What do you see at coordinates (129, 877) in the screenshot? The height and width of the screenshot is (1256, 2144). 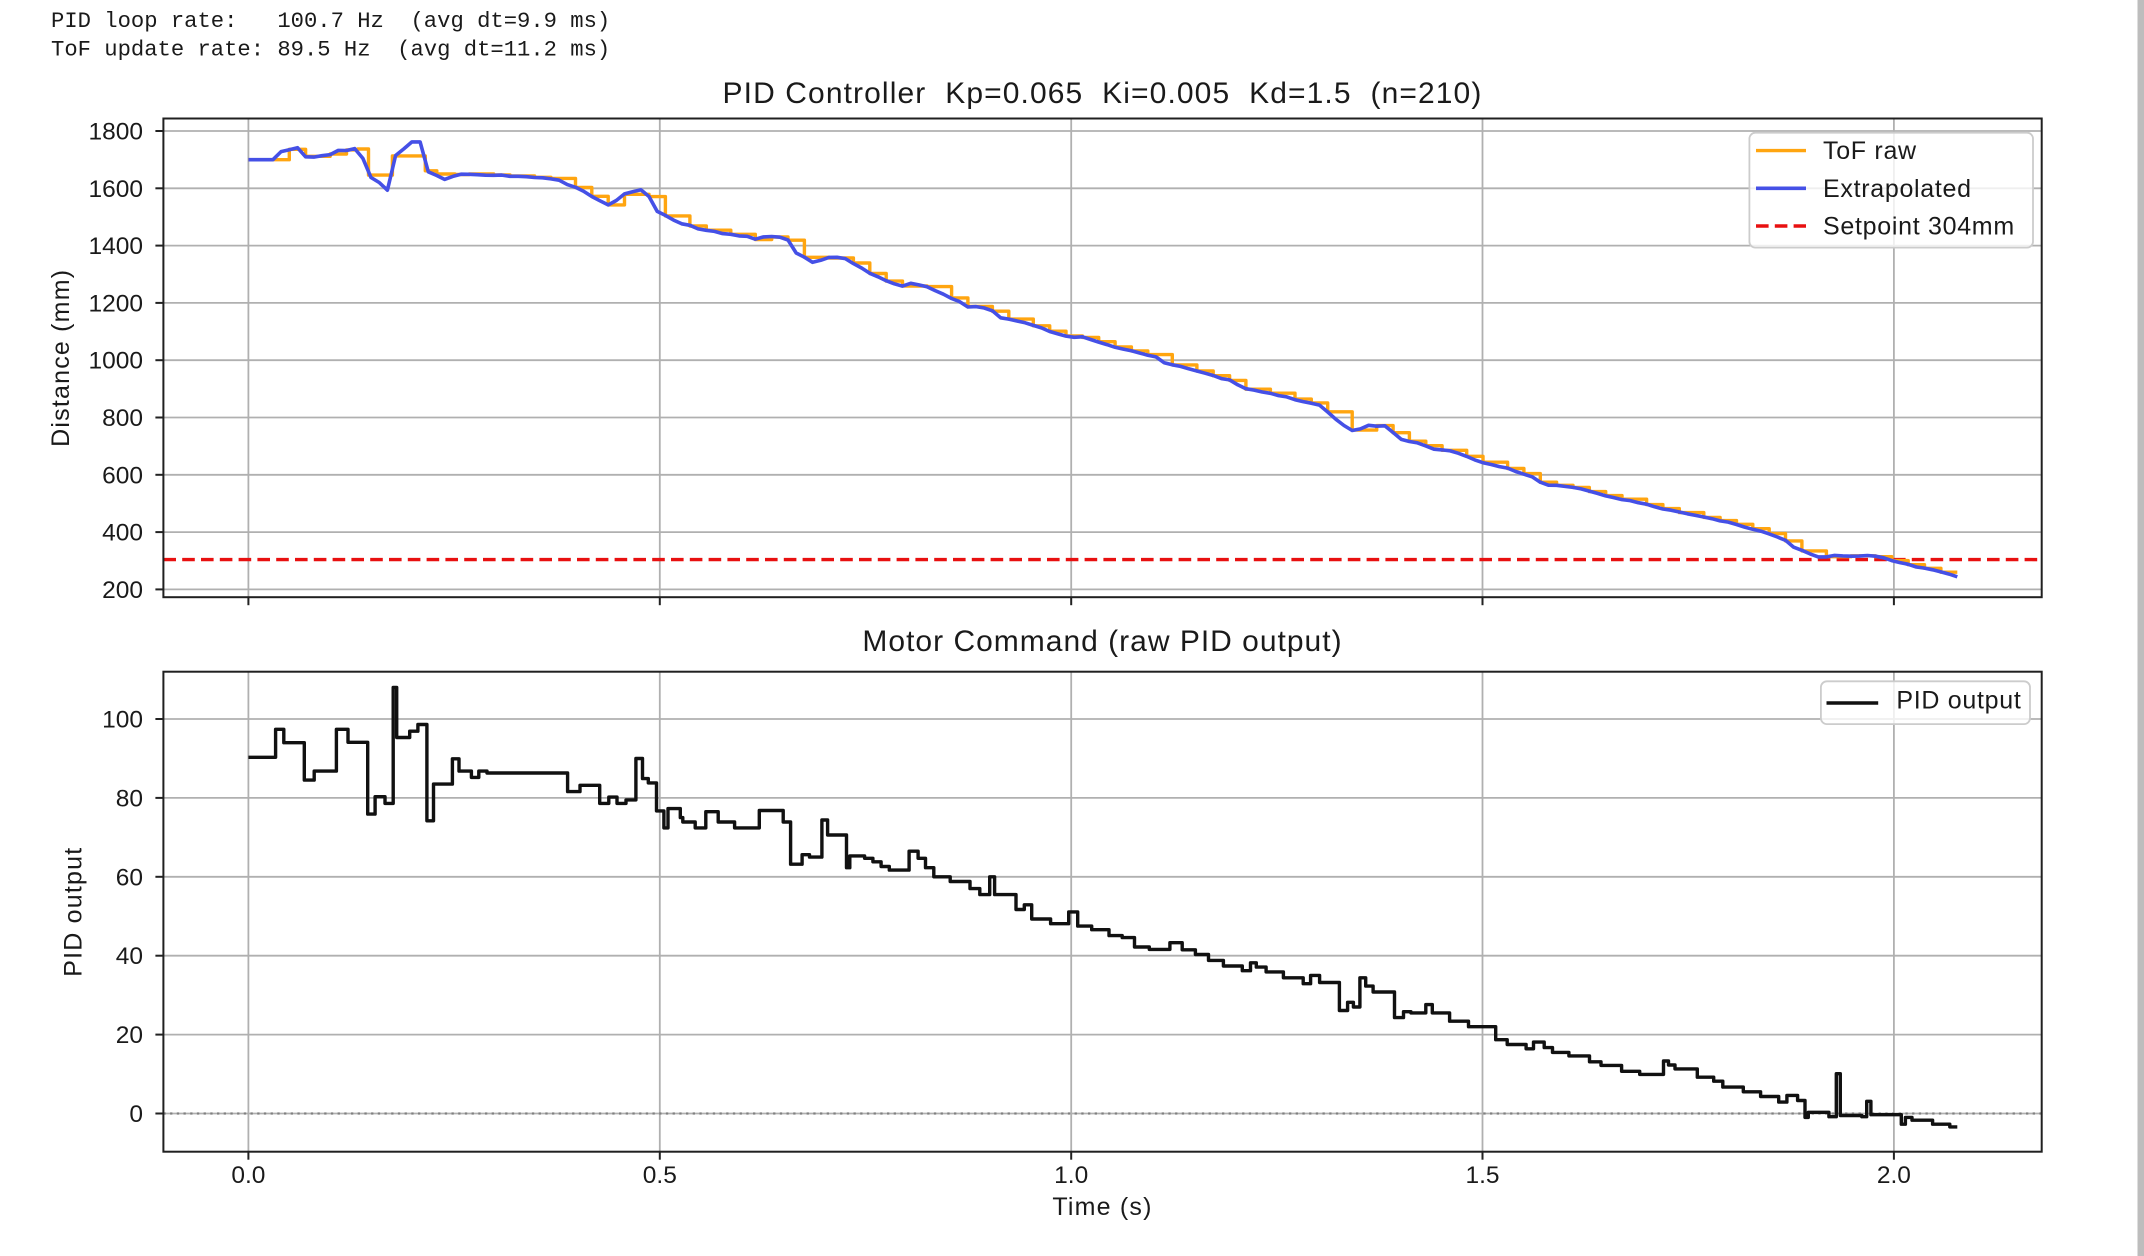 I see `svg-text: 60` at bounding box center [129, 877].